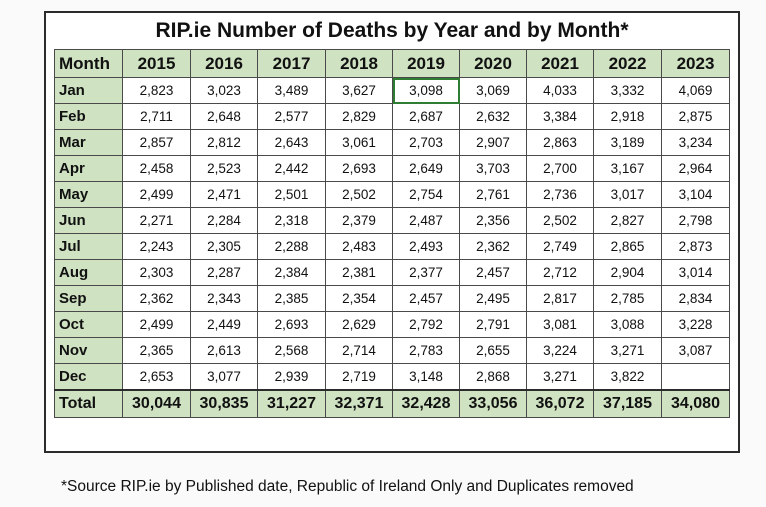 This screenshot has height=507, width=766. I want to click on table-cell: 2,655, so click(493, 350).